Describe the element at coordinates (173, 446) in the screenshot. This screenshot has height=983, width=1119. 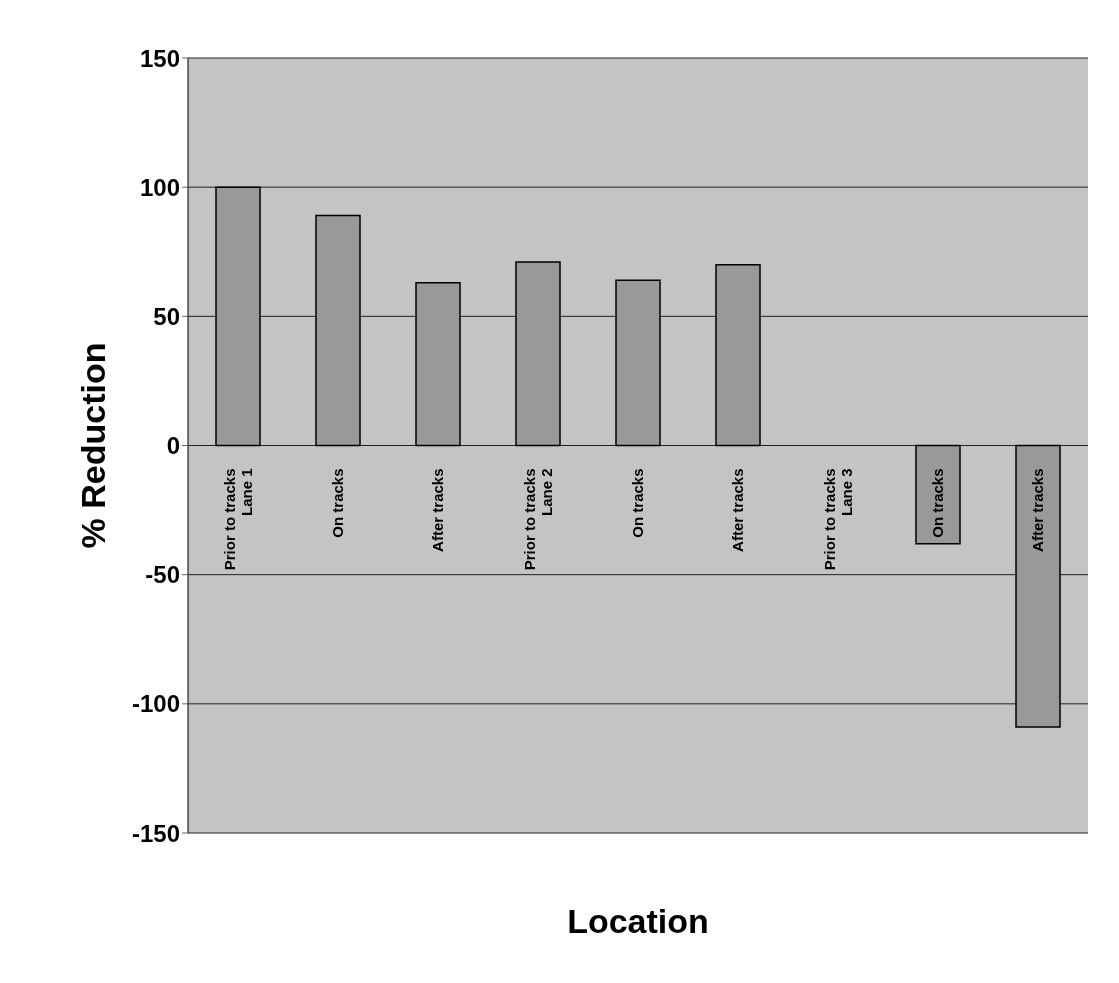
I see `y-tick-label: 0` at that location.